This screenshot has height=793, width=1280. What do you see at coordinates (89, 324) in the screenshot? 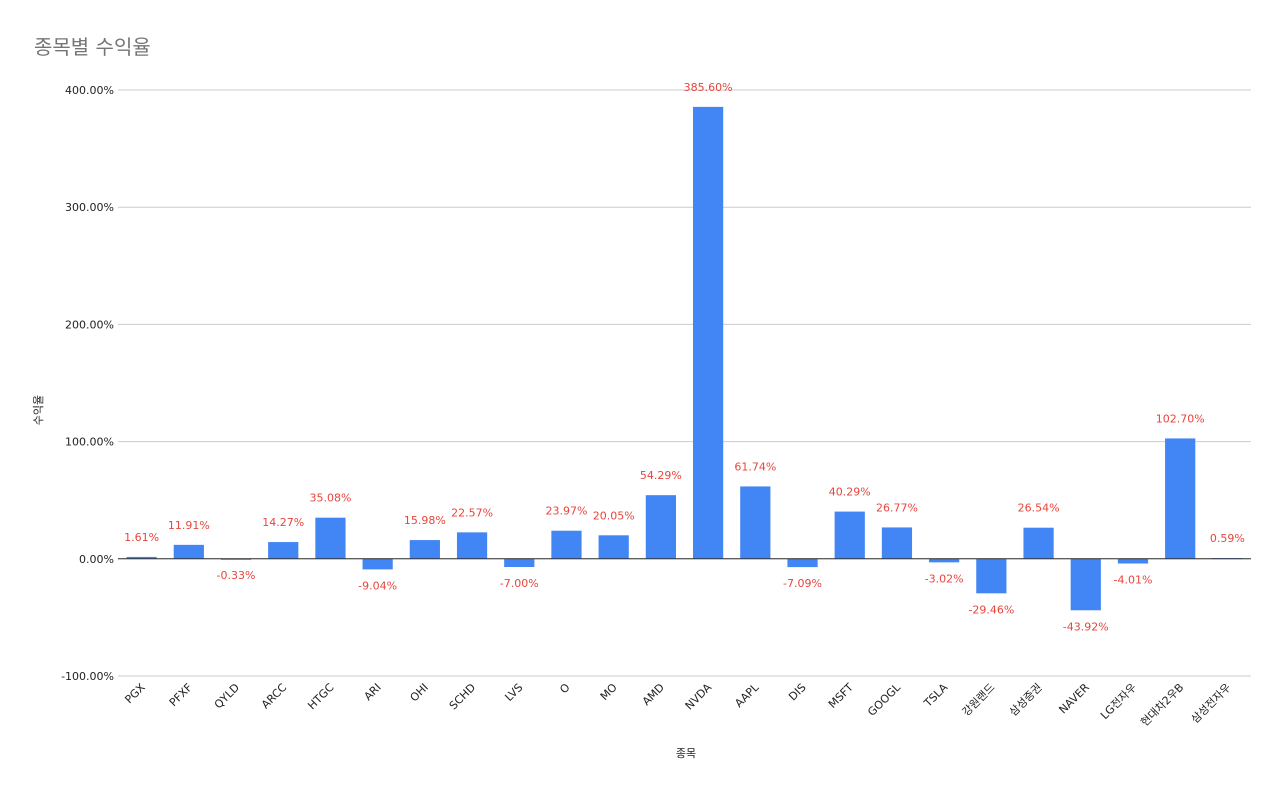
I see `y-tick-label: 200.00%` at bounding box center [89, 324].